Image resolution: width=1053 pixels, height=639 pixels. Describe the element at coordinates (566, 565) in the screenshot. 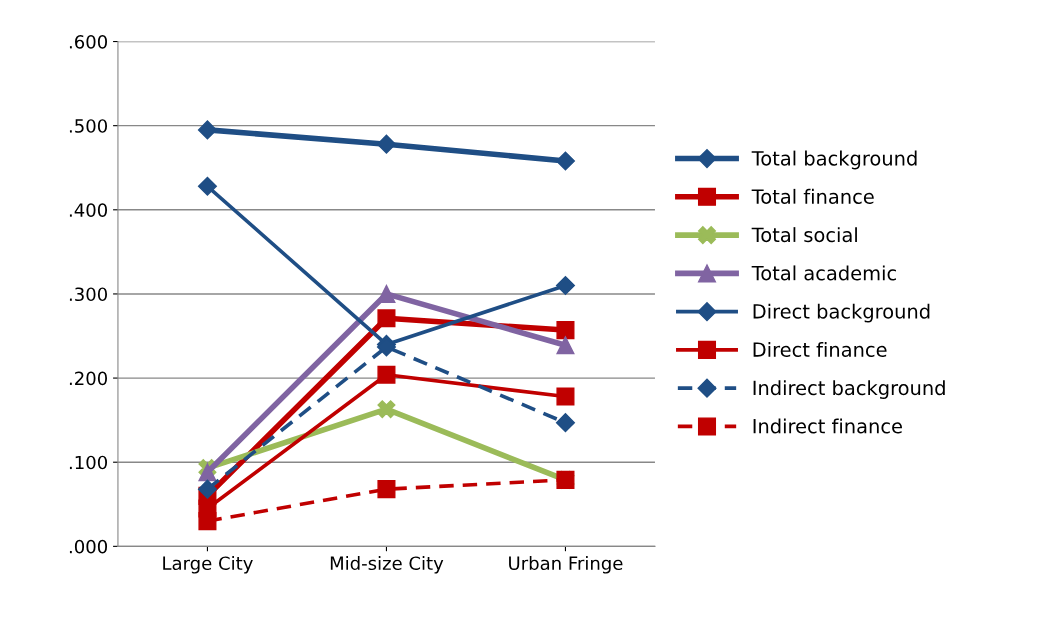

I see `x-tick-label: Urban Fringe` at that location.